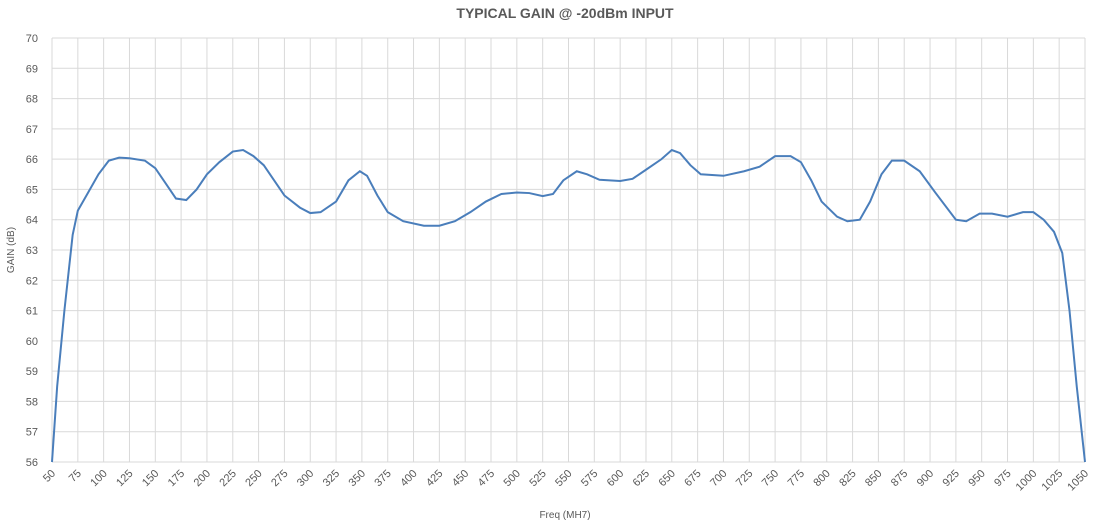 The image size is (1102, 527). Describe the element at coordinates (305, 478) in the screenshot. I see `x-tick-label: 300` at that location.